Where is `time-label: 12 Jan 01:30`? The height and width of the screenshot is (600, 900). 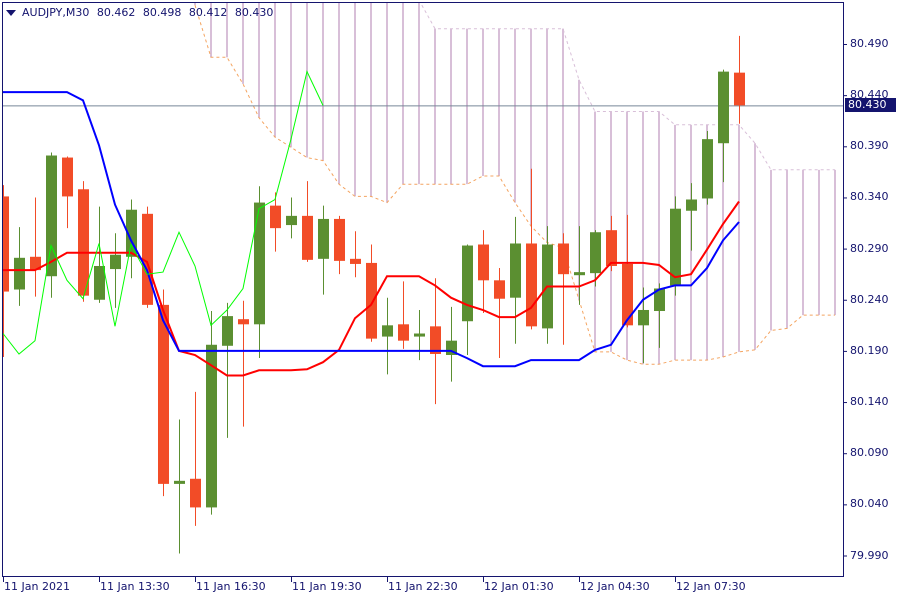 time-label: 12 Jan 01:30 is located at coordinates (519, 586).